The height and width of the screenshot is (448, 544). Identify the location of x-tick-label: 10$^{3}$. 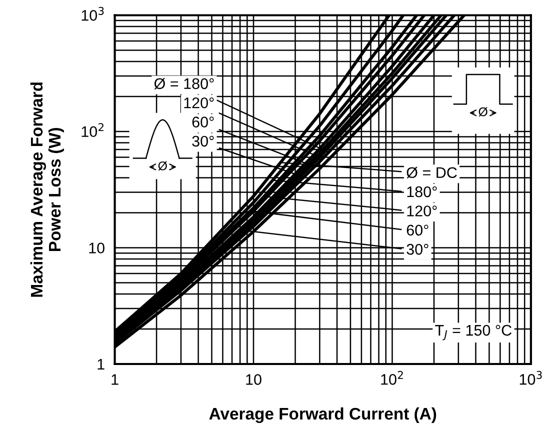
(531, 377).